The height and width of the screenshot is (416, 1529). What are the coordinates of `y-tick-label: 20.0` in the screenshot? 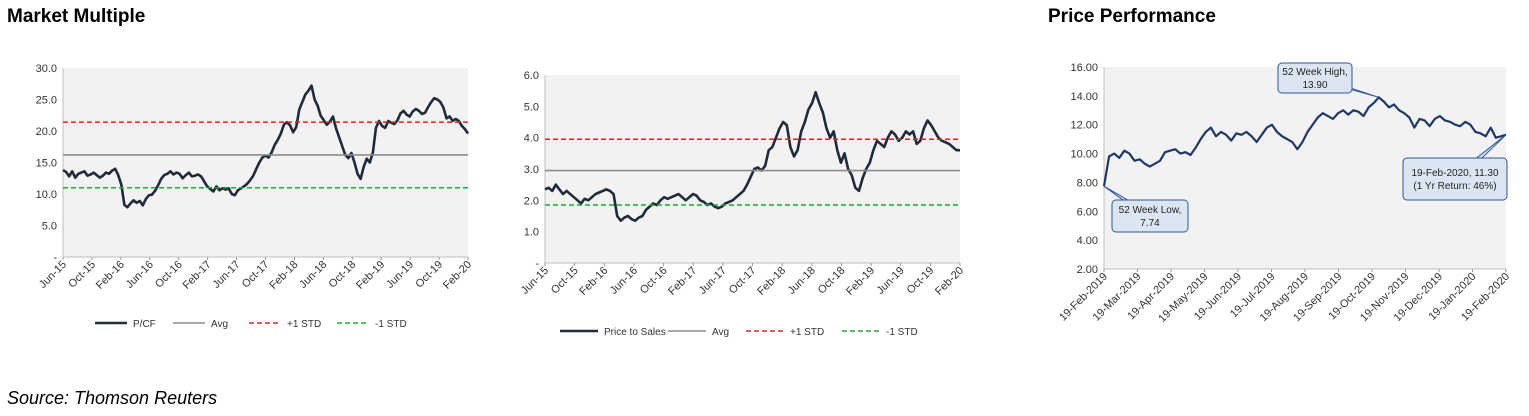 It's located at (46, 132).